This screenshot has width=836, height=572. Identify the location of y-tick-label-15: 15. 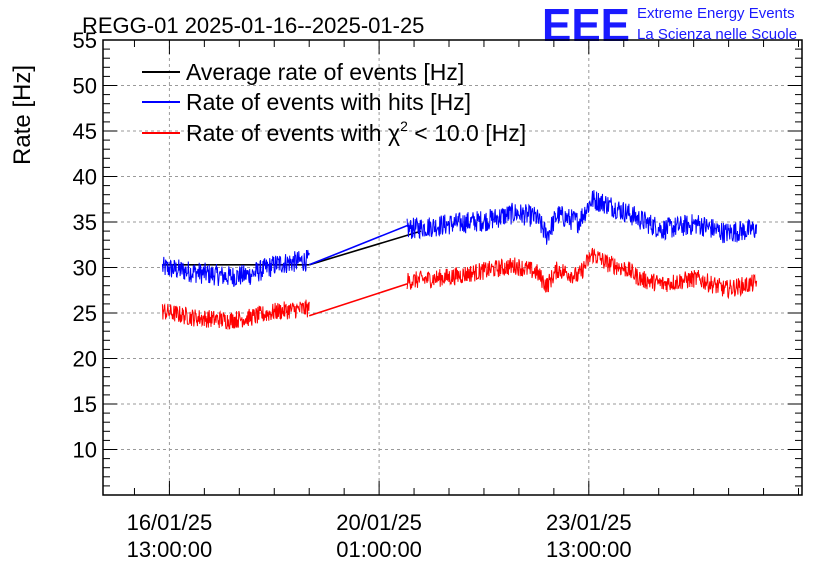
(85, 404).